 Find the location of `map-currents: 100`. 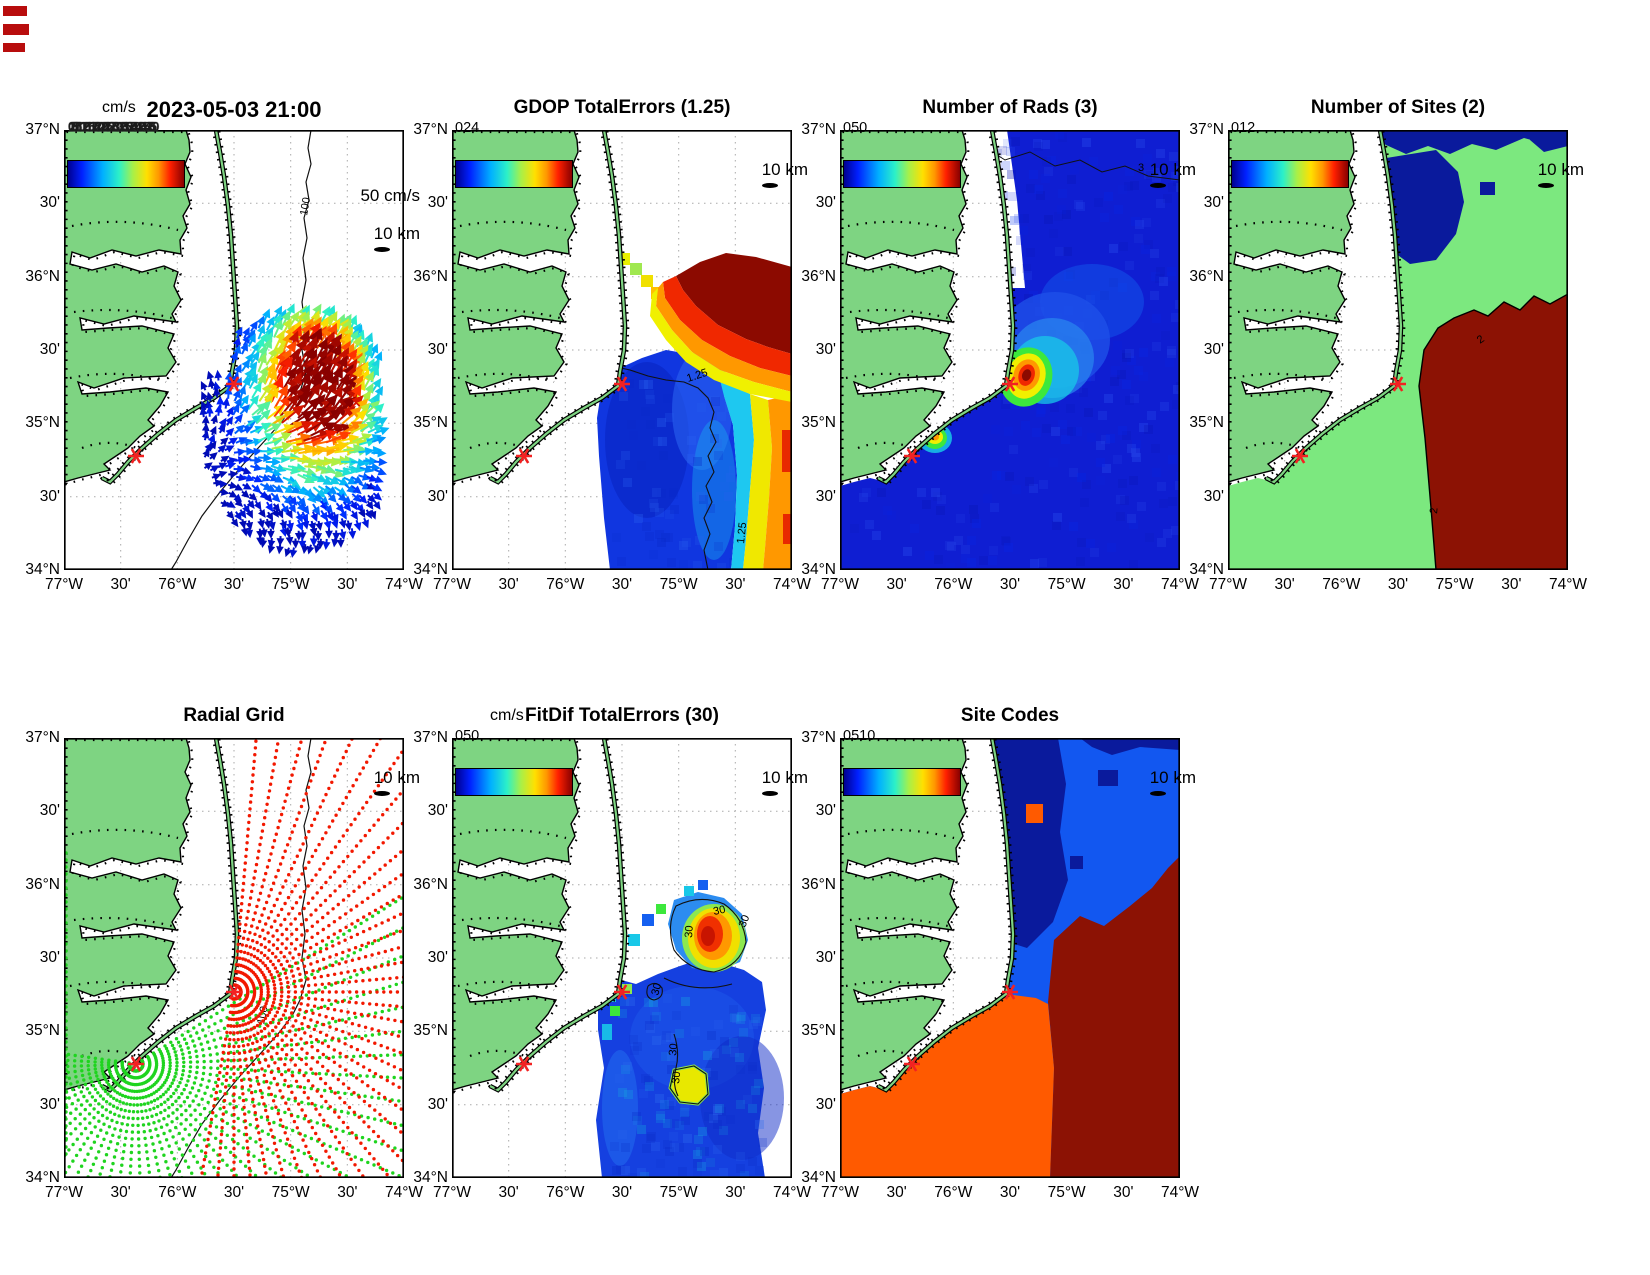

map-currents: 100 is located at coordinates (234, 350).